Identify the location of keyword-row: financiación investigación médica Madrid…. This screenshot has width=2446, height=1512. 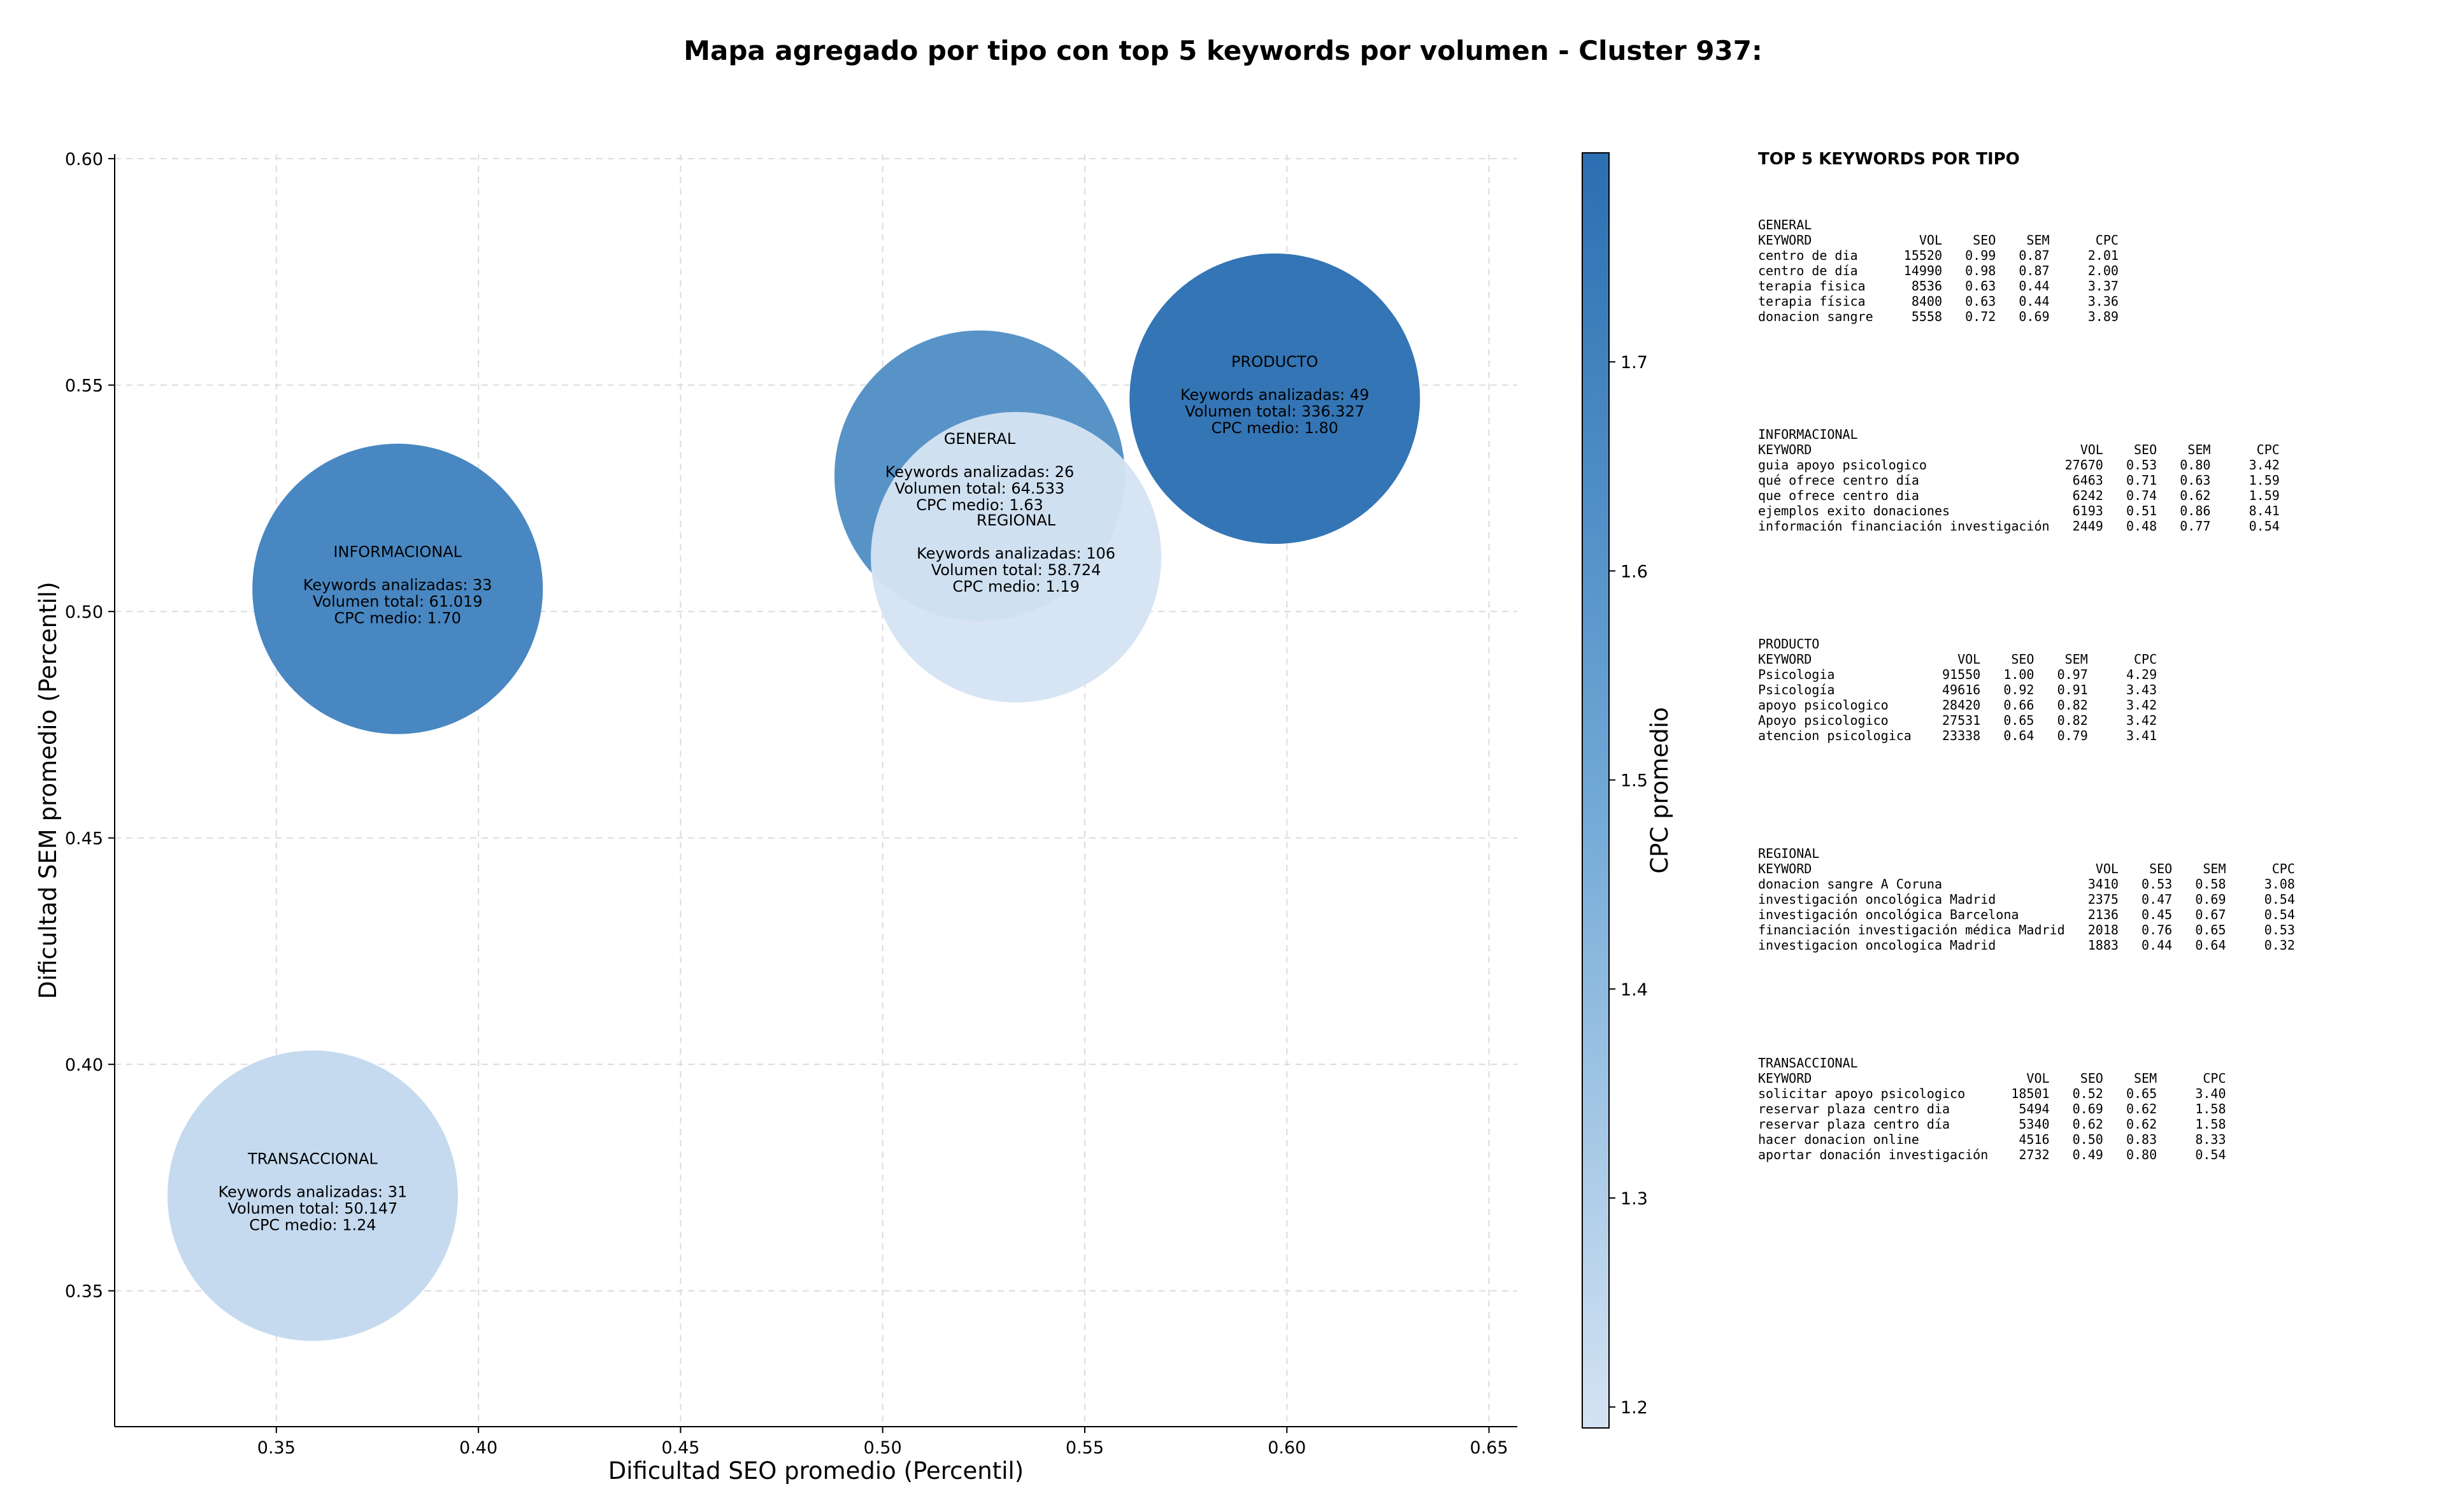
(2027, 930).